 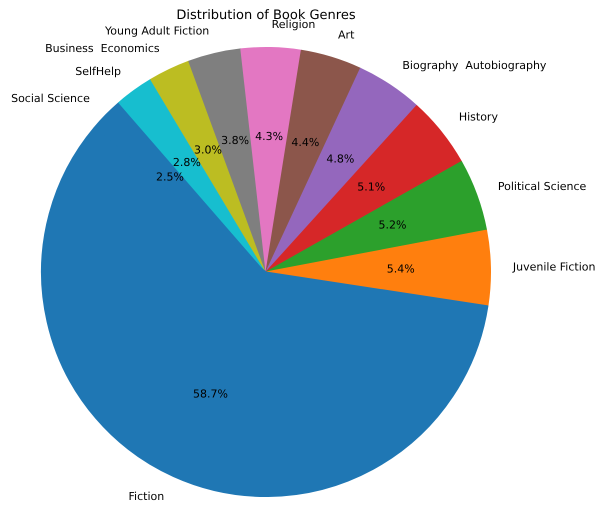 I want to click on slice-label: Political Science, so click(x=542, y=186).